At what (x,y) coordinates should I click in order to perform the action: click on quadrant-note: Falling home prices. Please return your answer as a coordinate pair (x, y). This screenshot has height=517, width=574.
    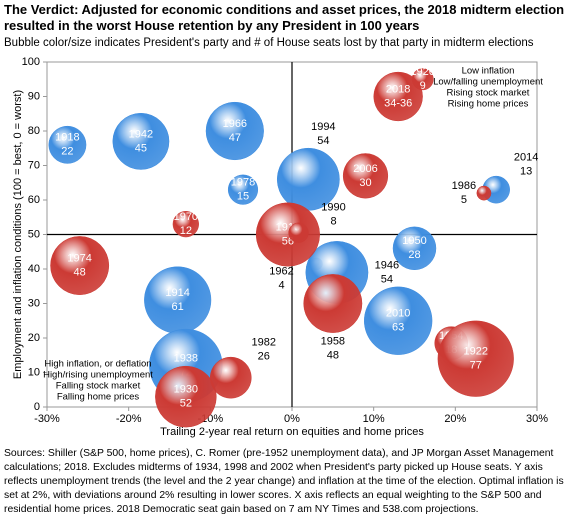
    Looking at the image, I should click on (98, 397).